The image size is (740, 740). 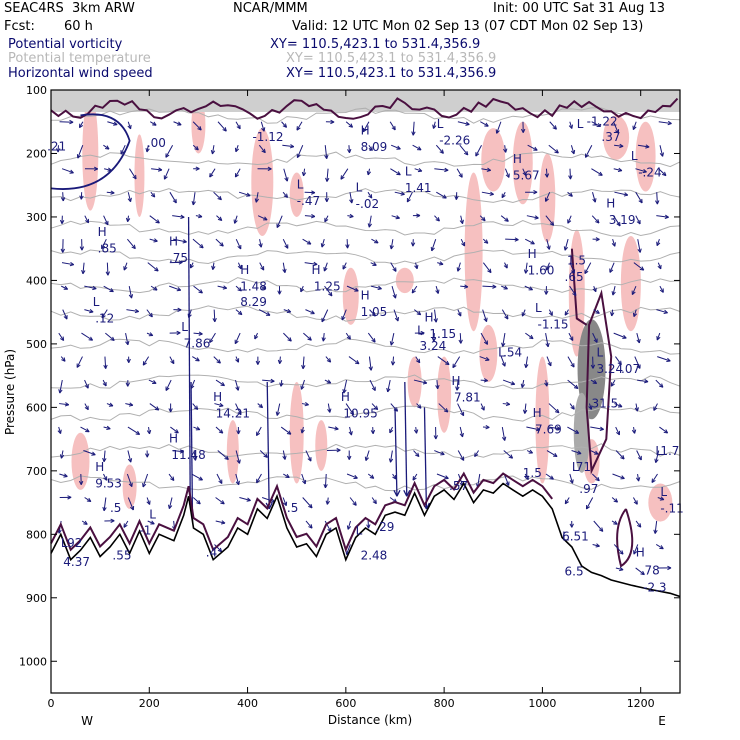 I want to click on y-tick-label: 700, so click(x=36, y=471).